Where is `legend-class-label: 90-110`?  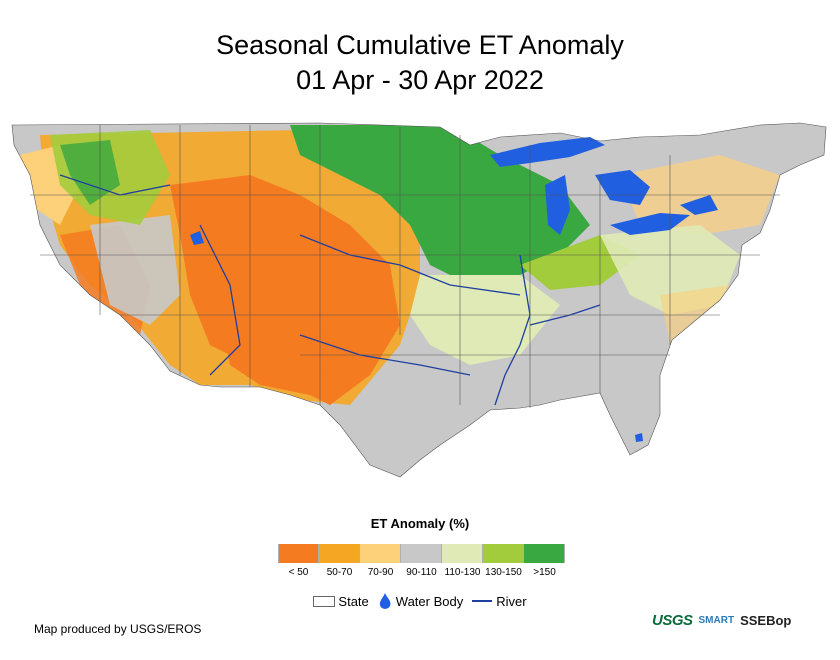
legend-class-label: 90-110 is located at coordinates (421, 572).